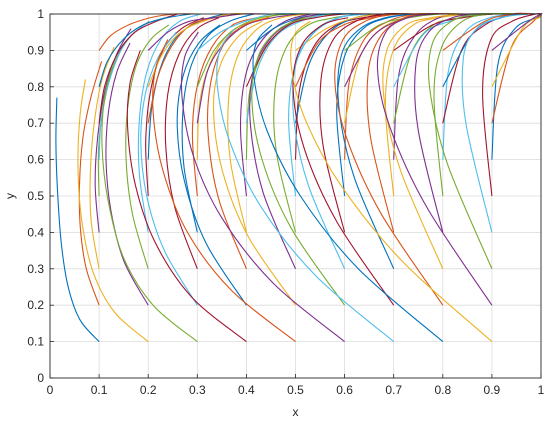  Describe the element at coordinates (40, 378) in the screenshot. I see `y-tick-label: 0` at that location.